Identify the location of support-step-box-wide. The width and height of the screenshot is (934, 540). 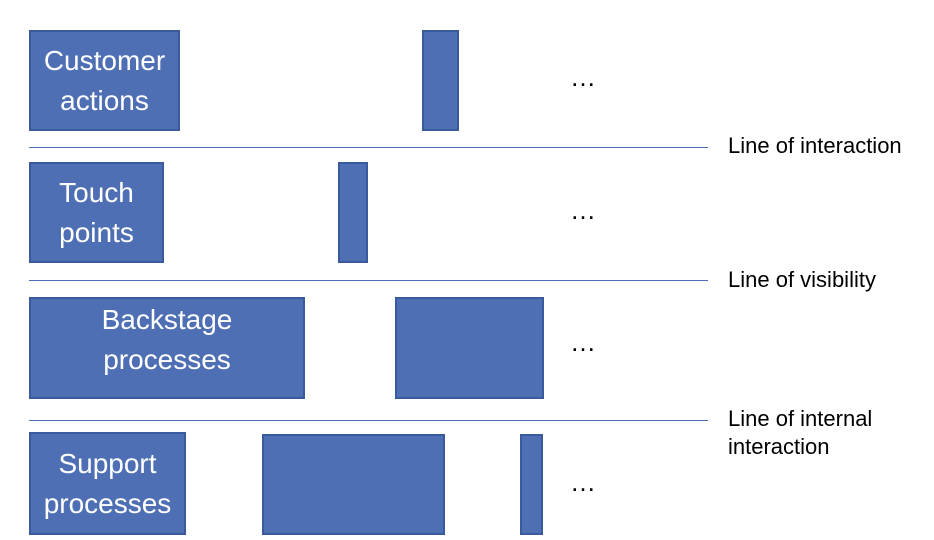
(353, 484).